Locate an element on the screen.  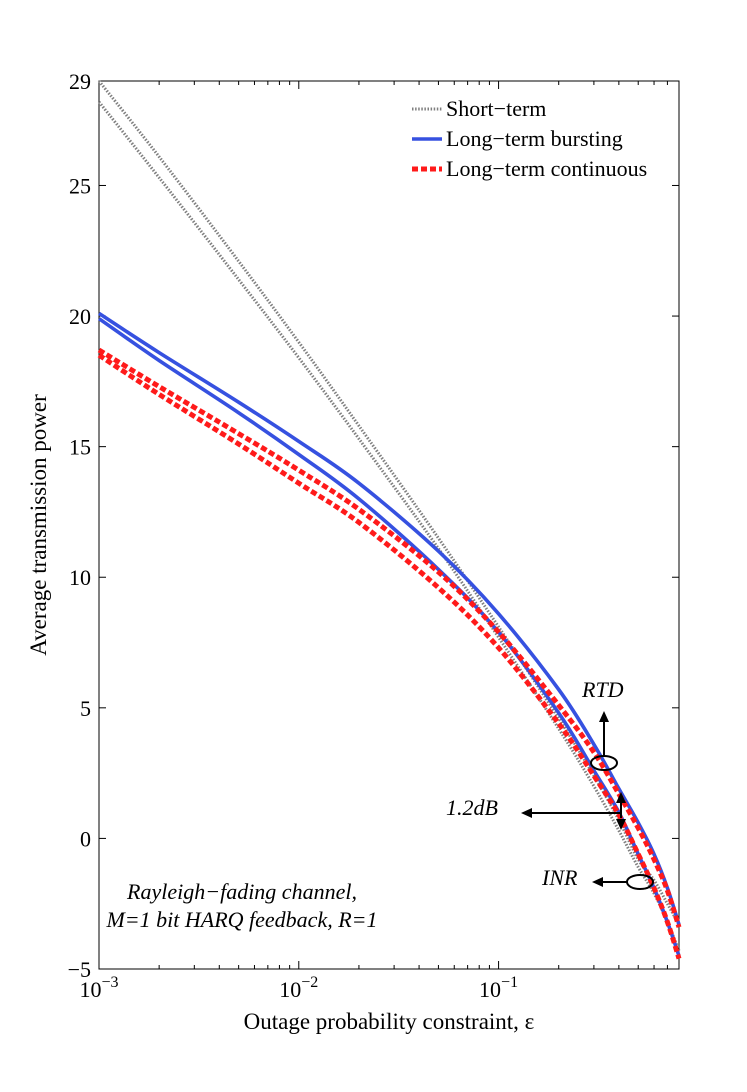
legend-label: Long−term continuous is located at coordinates (546, 168).